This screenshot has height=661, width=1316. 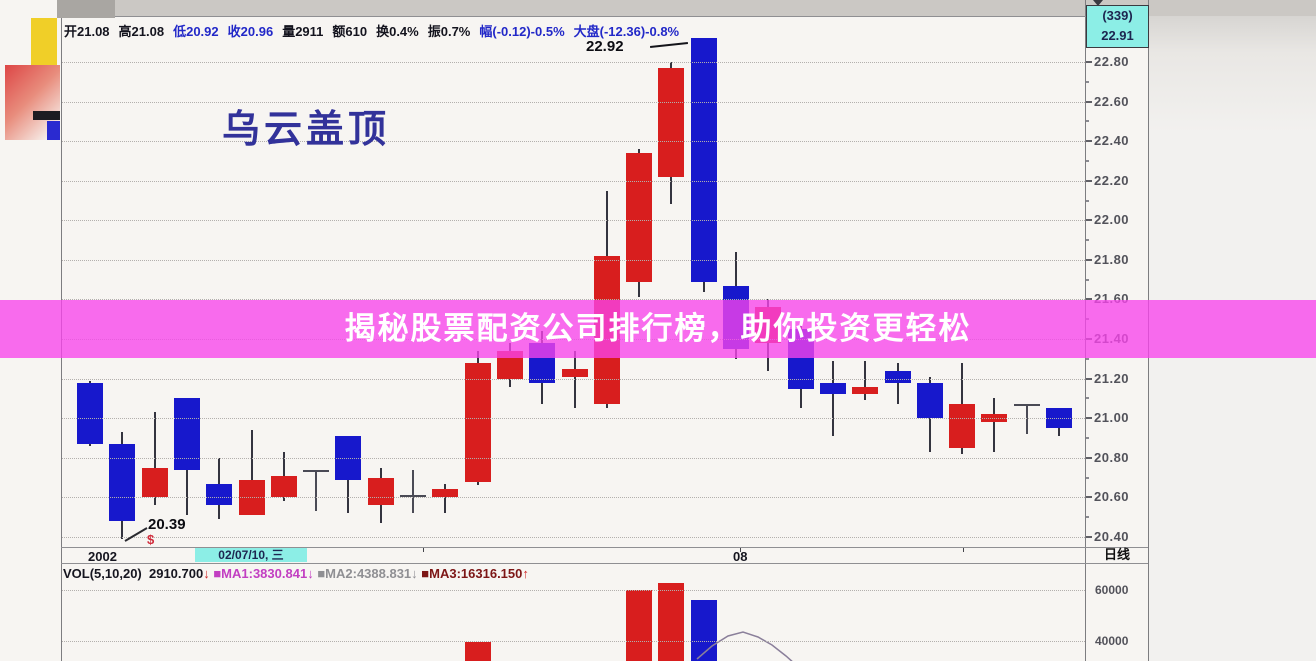 I want to click on peak-price-annotation: 22.92, so click(x=605, y=46).